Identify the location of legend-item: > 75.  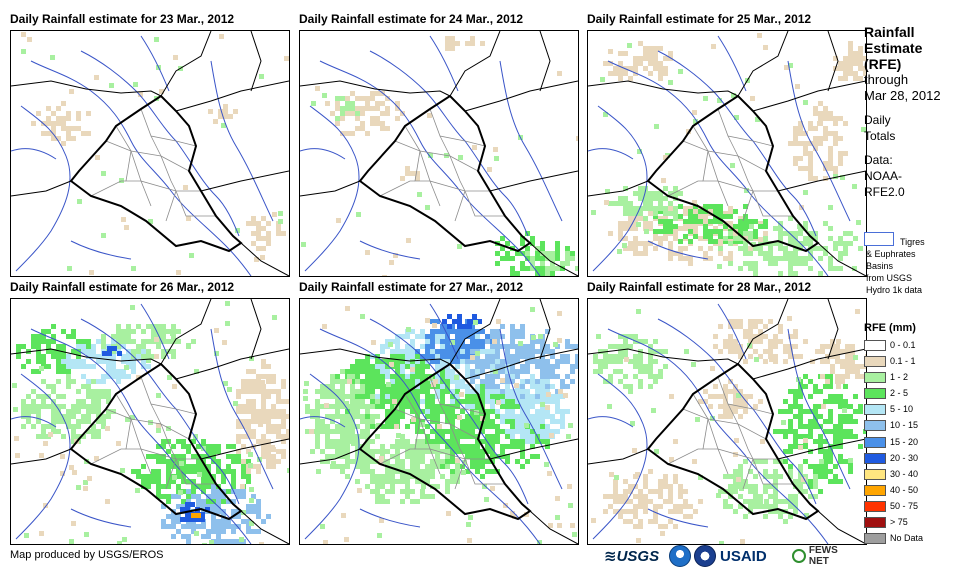
(914, 523).